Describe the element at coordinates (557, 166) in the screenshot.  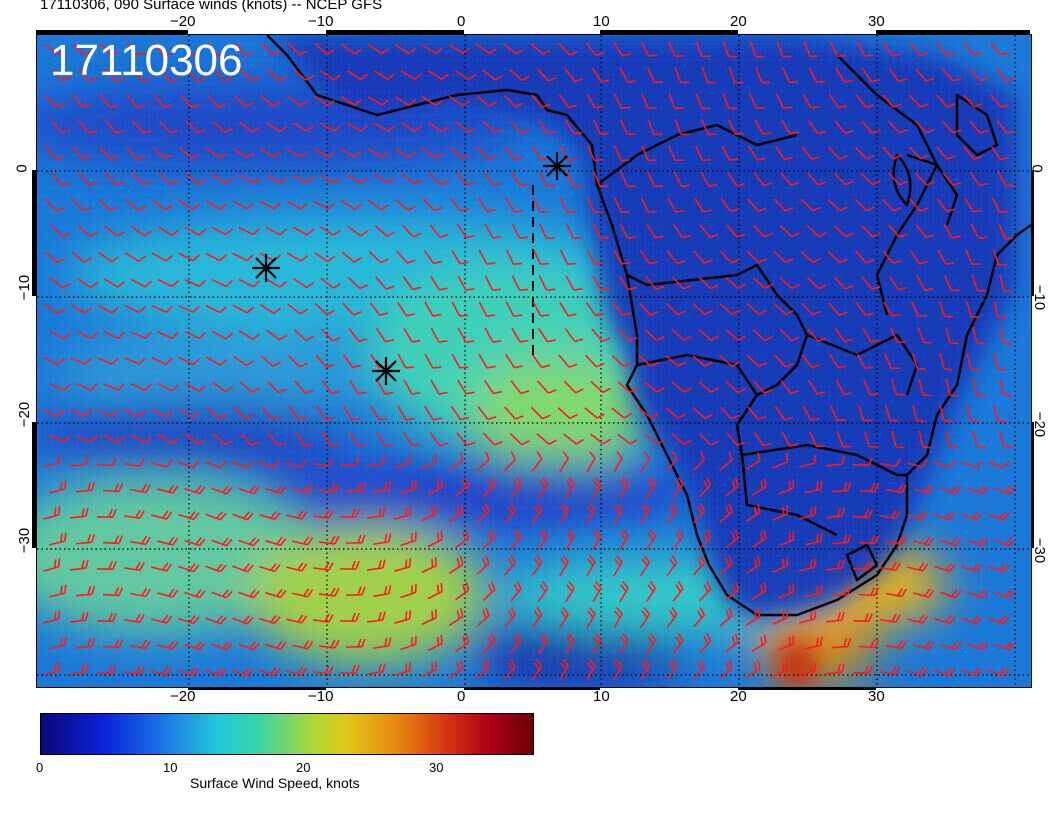
I see `storm-marker` at that location.